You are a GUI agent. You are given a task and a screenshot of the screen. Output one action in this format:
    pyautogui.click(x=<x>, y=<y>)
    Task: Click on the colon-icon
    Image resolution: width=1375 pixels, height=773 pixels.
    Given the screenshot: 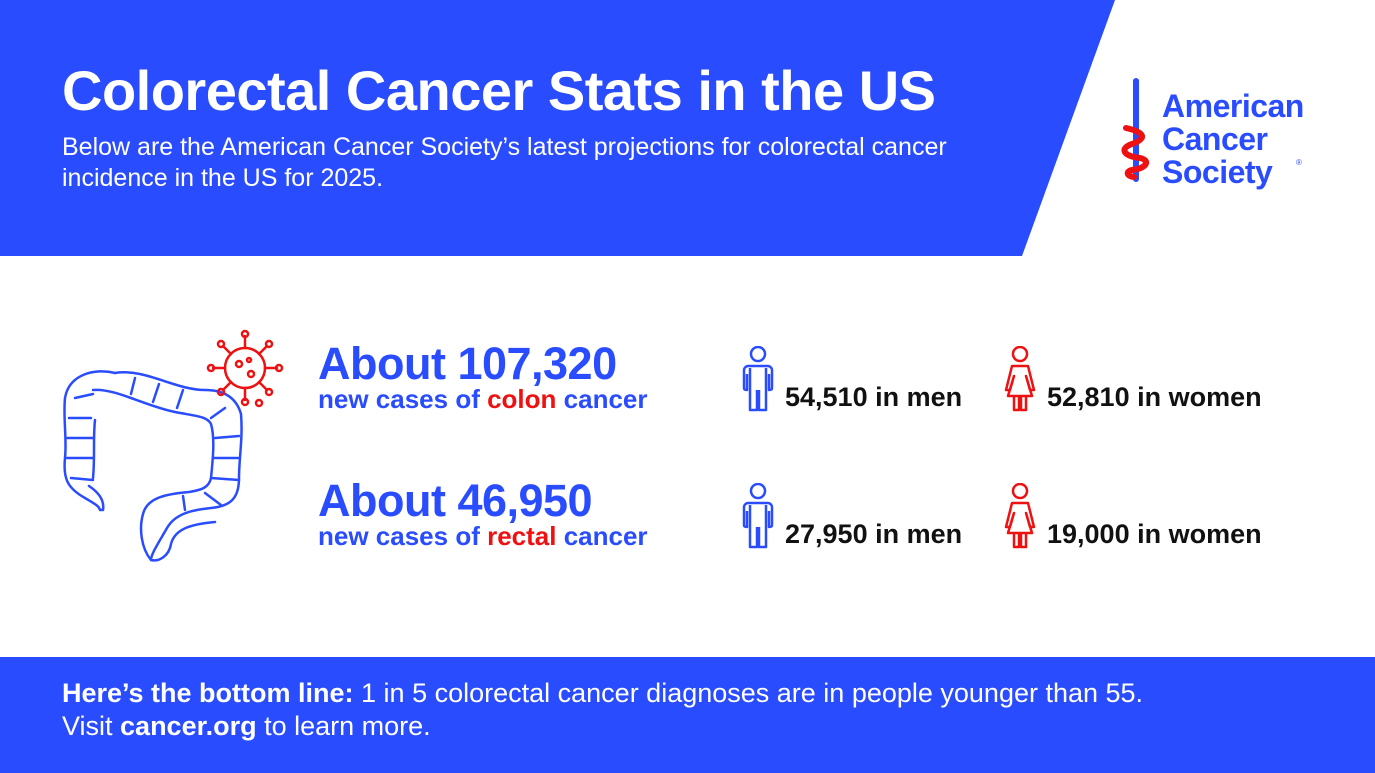 What is the action you would take?
    pyautogui.click(x=173, y=445)
    